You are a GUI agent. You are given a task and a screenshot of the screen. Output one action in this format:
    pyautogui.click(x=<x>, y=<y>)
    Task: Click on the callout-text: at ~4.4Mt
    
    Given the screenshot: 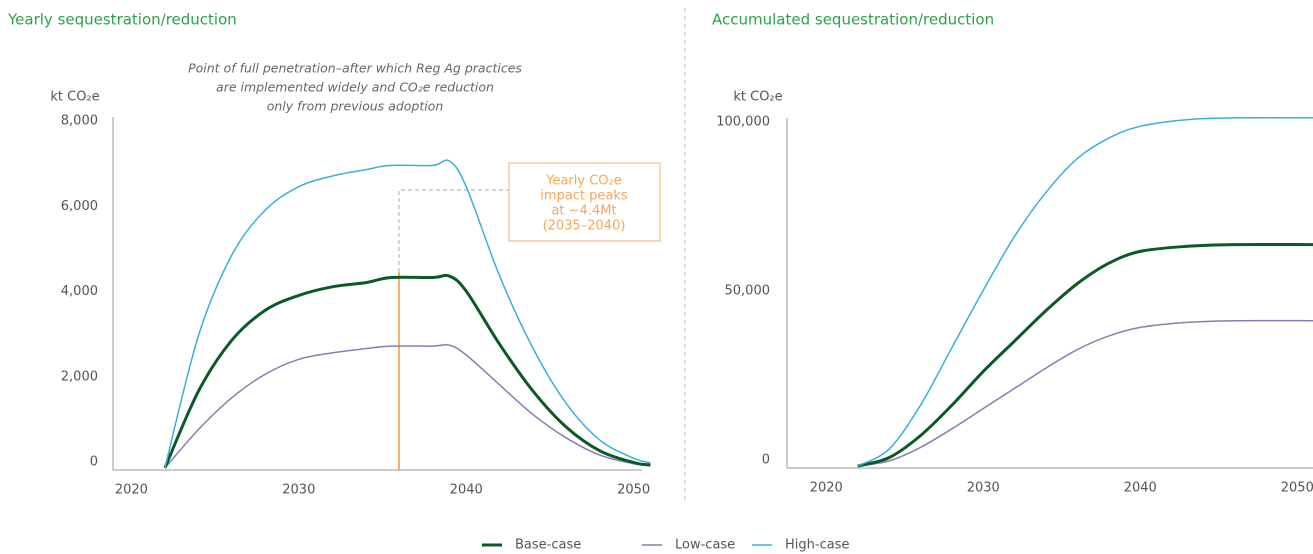 What is the action you would take?
    pyautogui.click(x=583, y=211)
    